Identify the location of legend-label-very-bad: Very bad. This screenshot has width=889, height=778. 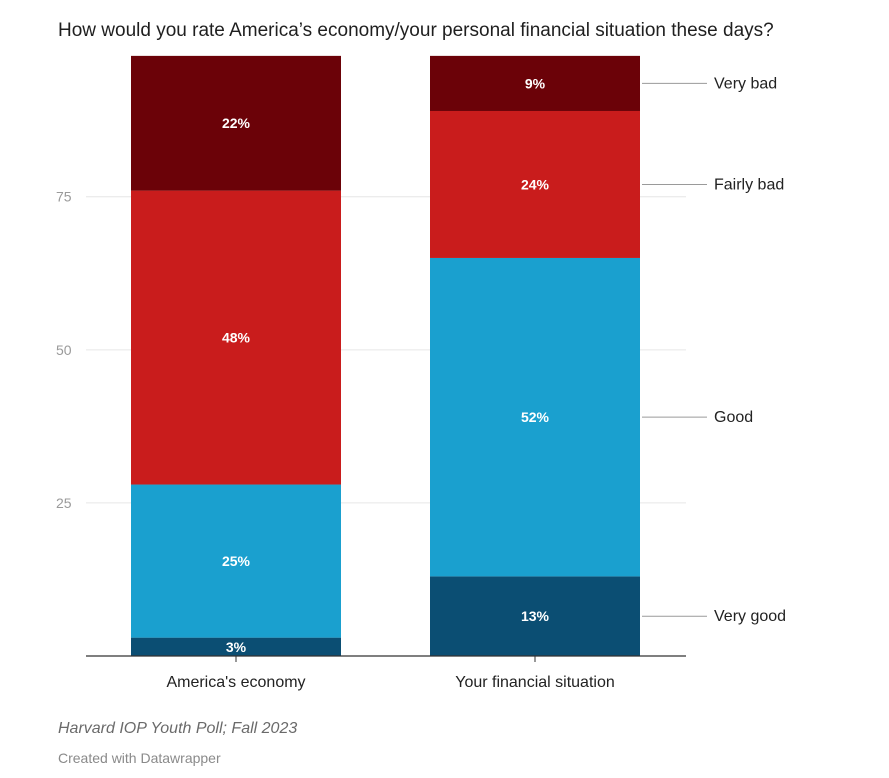
(745, 83).